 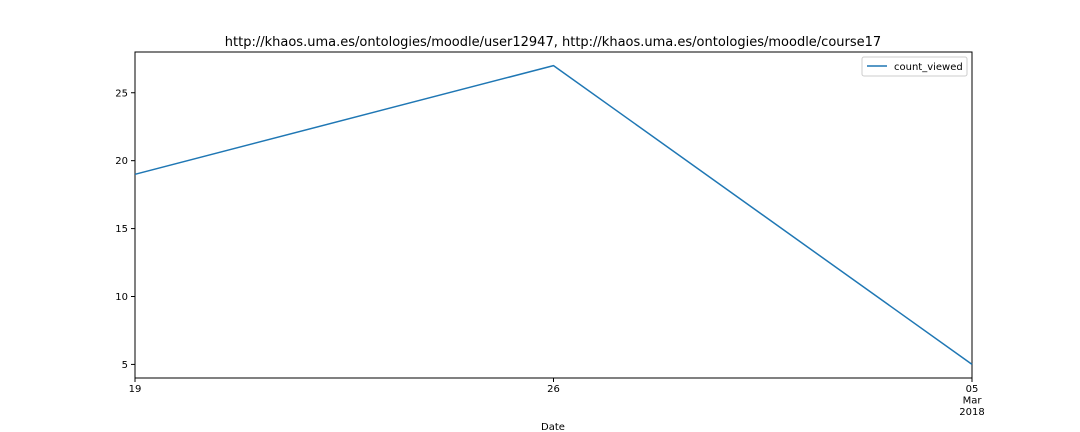 What do you see at coordinates (121, 229) in the screenshot?
I see `y-tick-label: 15` at bounding box center [121, 229].